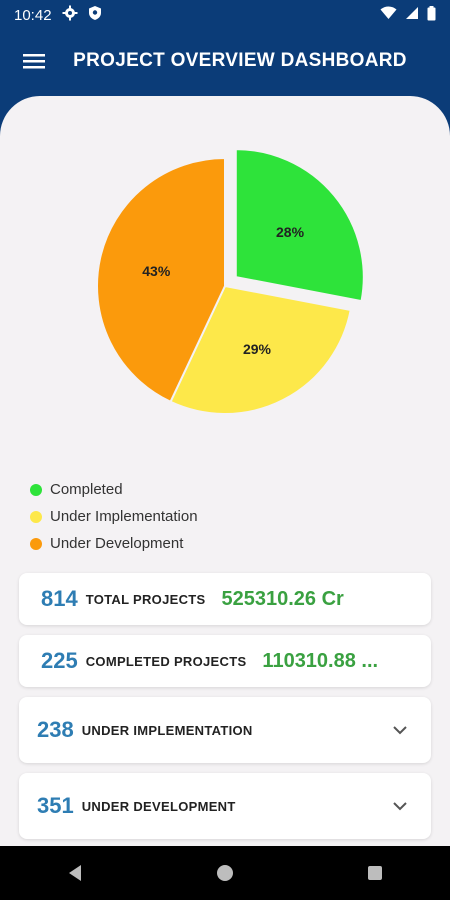 Image resolution: width=450 pixels, height=900 pixels. I want to click on legend-label: Under Implementation, so click(124, 516).